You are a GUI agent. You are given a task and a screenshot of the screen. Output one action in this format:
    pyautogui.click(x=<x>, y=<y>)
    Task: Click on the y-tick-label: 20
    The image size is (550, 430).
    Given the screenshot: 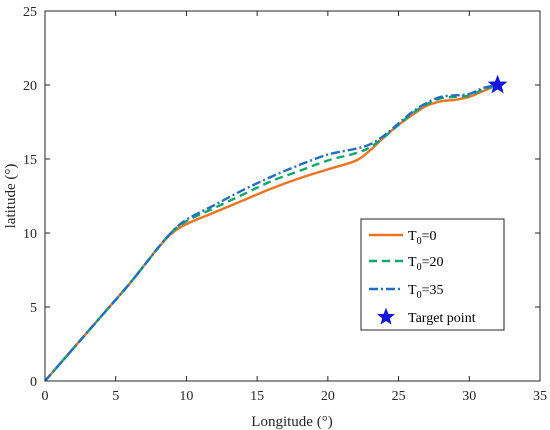 What is the action you would take?
    pyautogui.click(x=30, y=86)
    